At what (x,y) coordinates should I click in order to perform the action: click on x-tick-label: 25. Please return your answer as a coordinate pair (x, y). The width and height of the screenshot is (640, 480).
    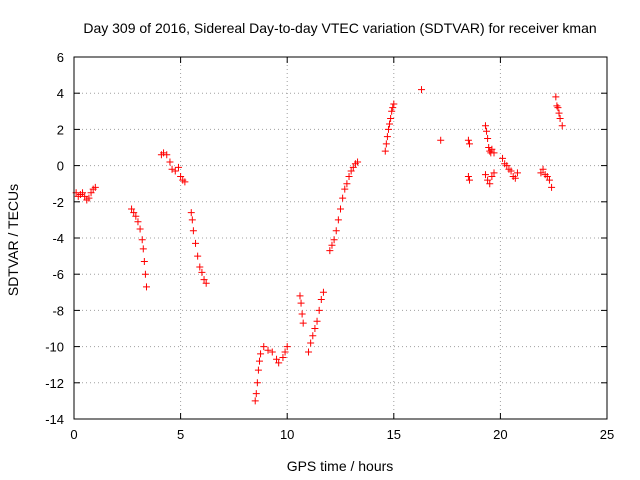
    Looking at the image, I should click on (607, 434).